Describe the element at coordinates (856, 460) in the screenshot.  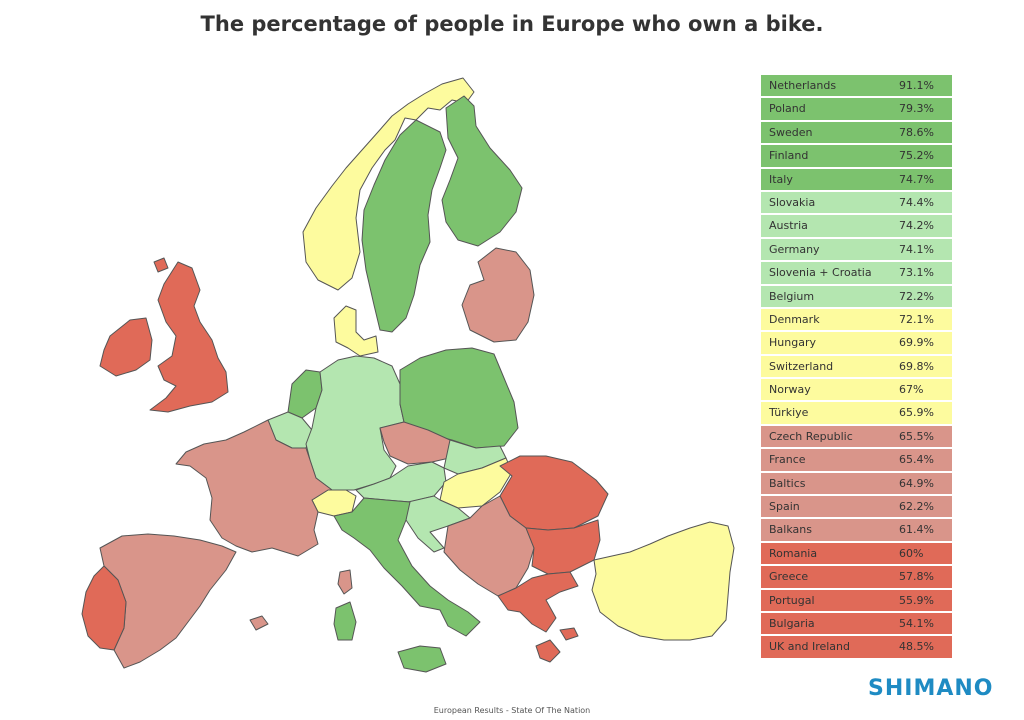
I see `legend-row: France 65.4%` at that location.